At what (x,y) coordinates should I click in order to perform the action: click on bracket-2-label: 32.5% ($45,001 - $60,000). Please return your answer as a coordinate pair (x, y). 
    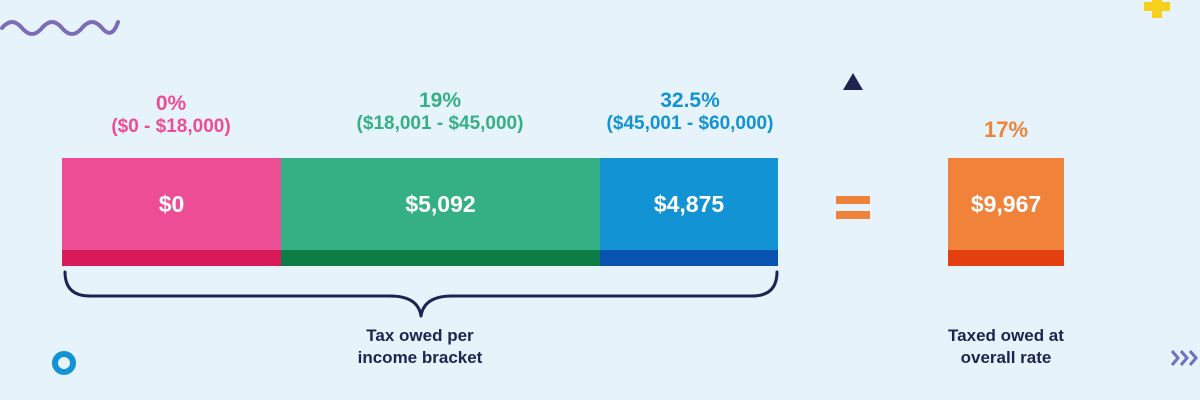
    Looking at the image, I should click on (690, 111).